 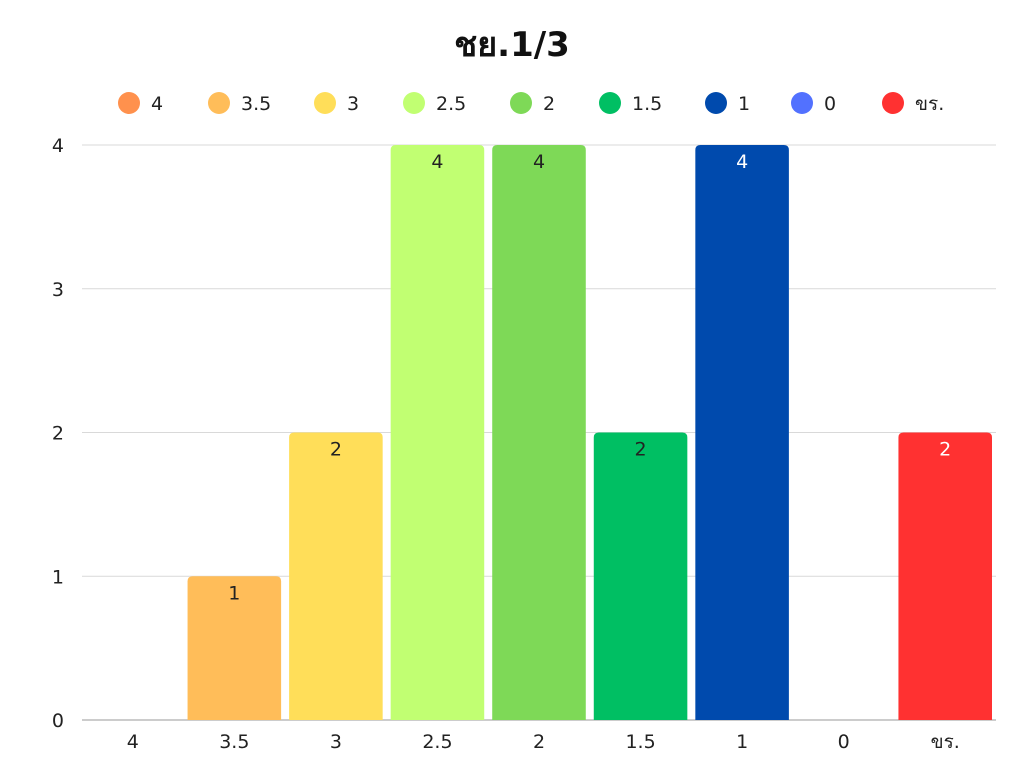 I want to click on x-axis-ticks: 4 3.5 3 2.5 2 1.5 1 0 ขร., so click(x=543, y=742).